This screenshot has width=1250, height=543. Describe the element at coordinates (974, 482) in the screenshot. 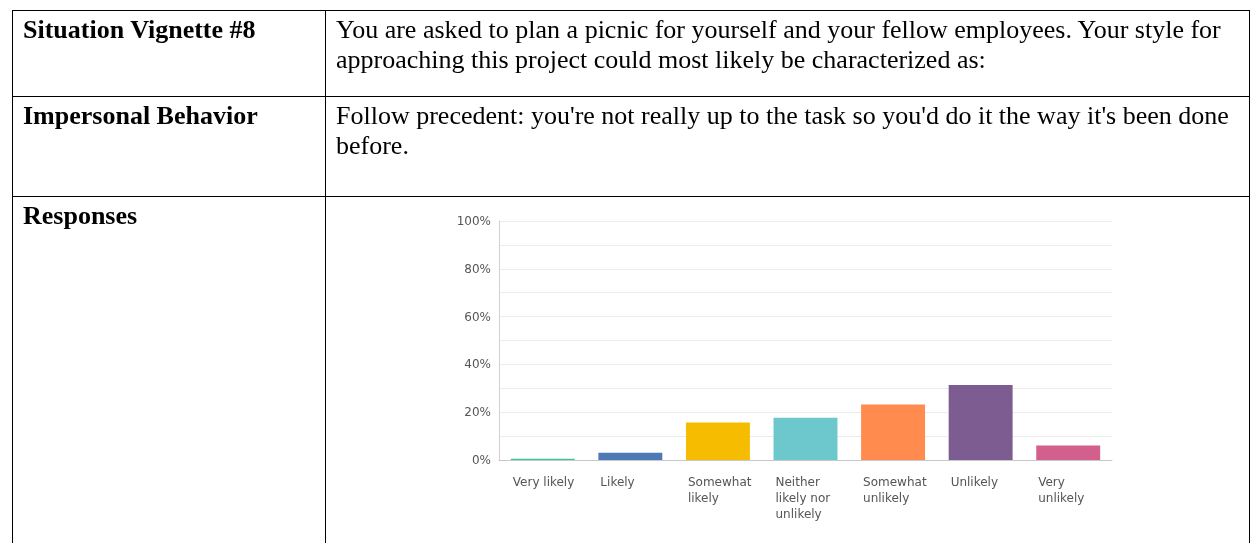

I see `x-tick-label: Unlikely` at that location.